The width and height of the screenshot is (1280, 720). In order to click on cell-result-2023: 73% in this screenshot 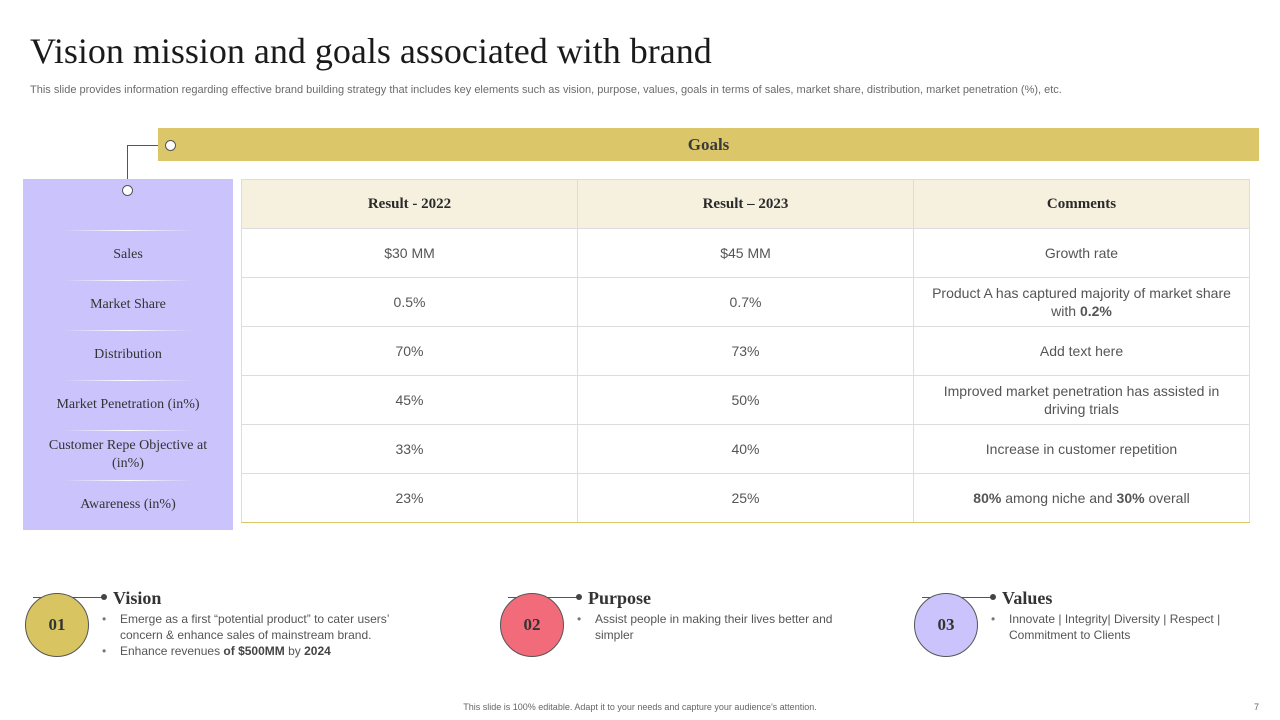, I will do `click(745, 351)`.